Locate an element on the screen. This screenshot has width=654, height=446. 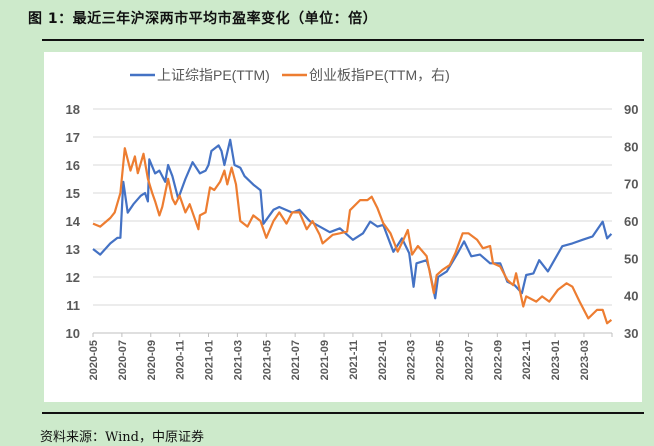
x-tick-label: 2022-07 is located at coordinates (469, 360).